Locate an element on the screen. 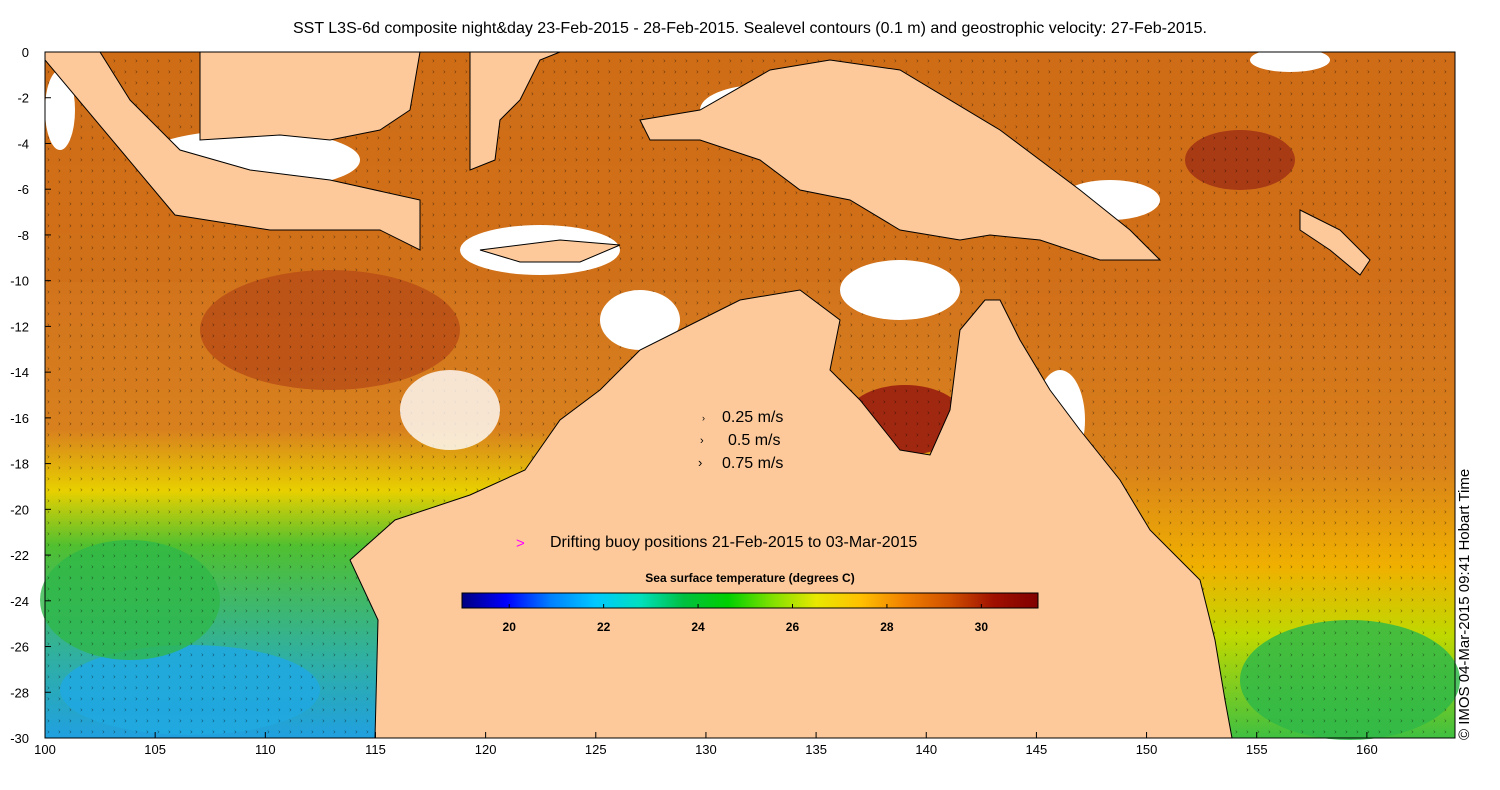 This screenshot has height=790, width=1500. lat-tick-label: -18 is located at coordinates (19, 464).